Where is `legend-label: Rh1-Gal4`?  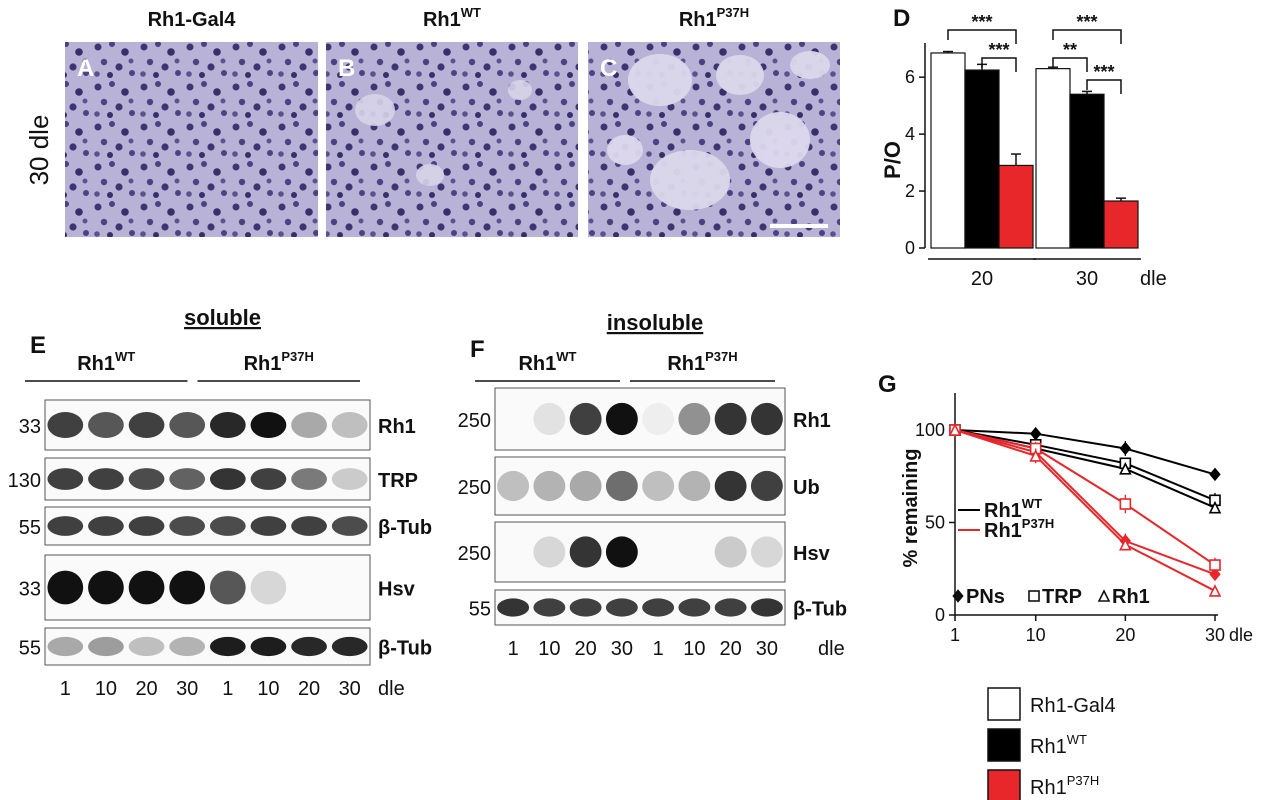 legend-label: Rh1-Gal4 is located at coordinates (1073, 706).